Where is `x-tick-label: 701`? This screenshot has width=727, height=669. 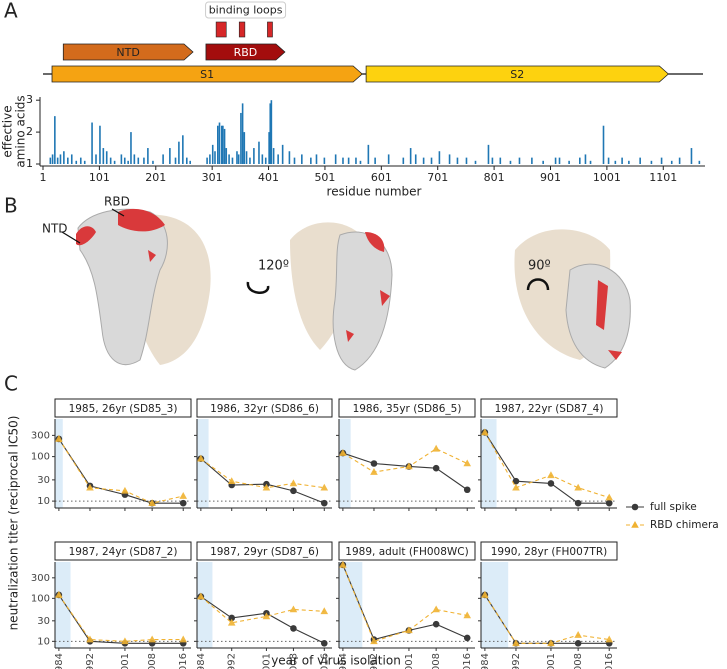
x-tick-label: 701 is located at coordinates (437, 177).